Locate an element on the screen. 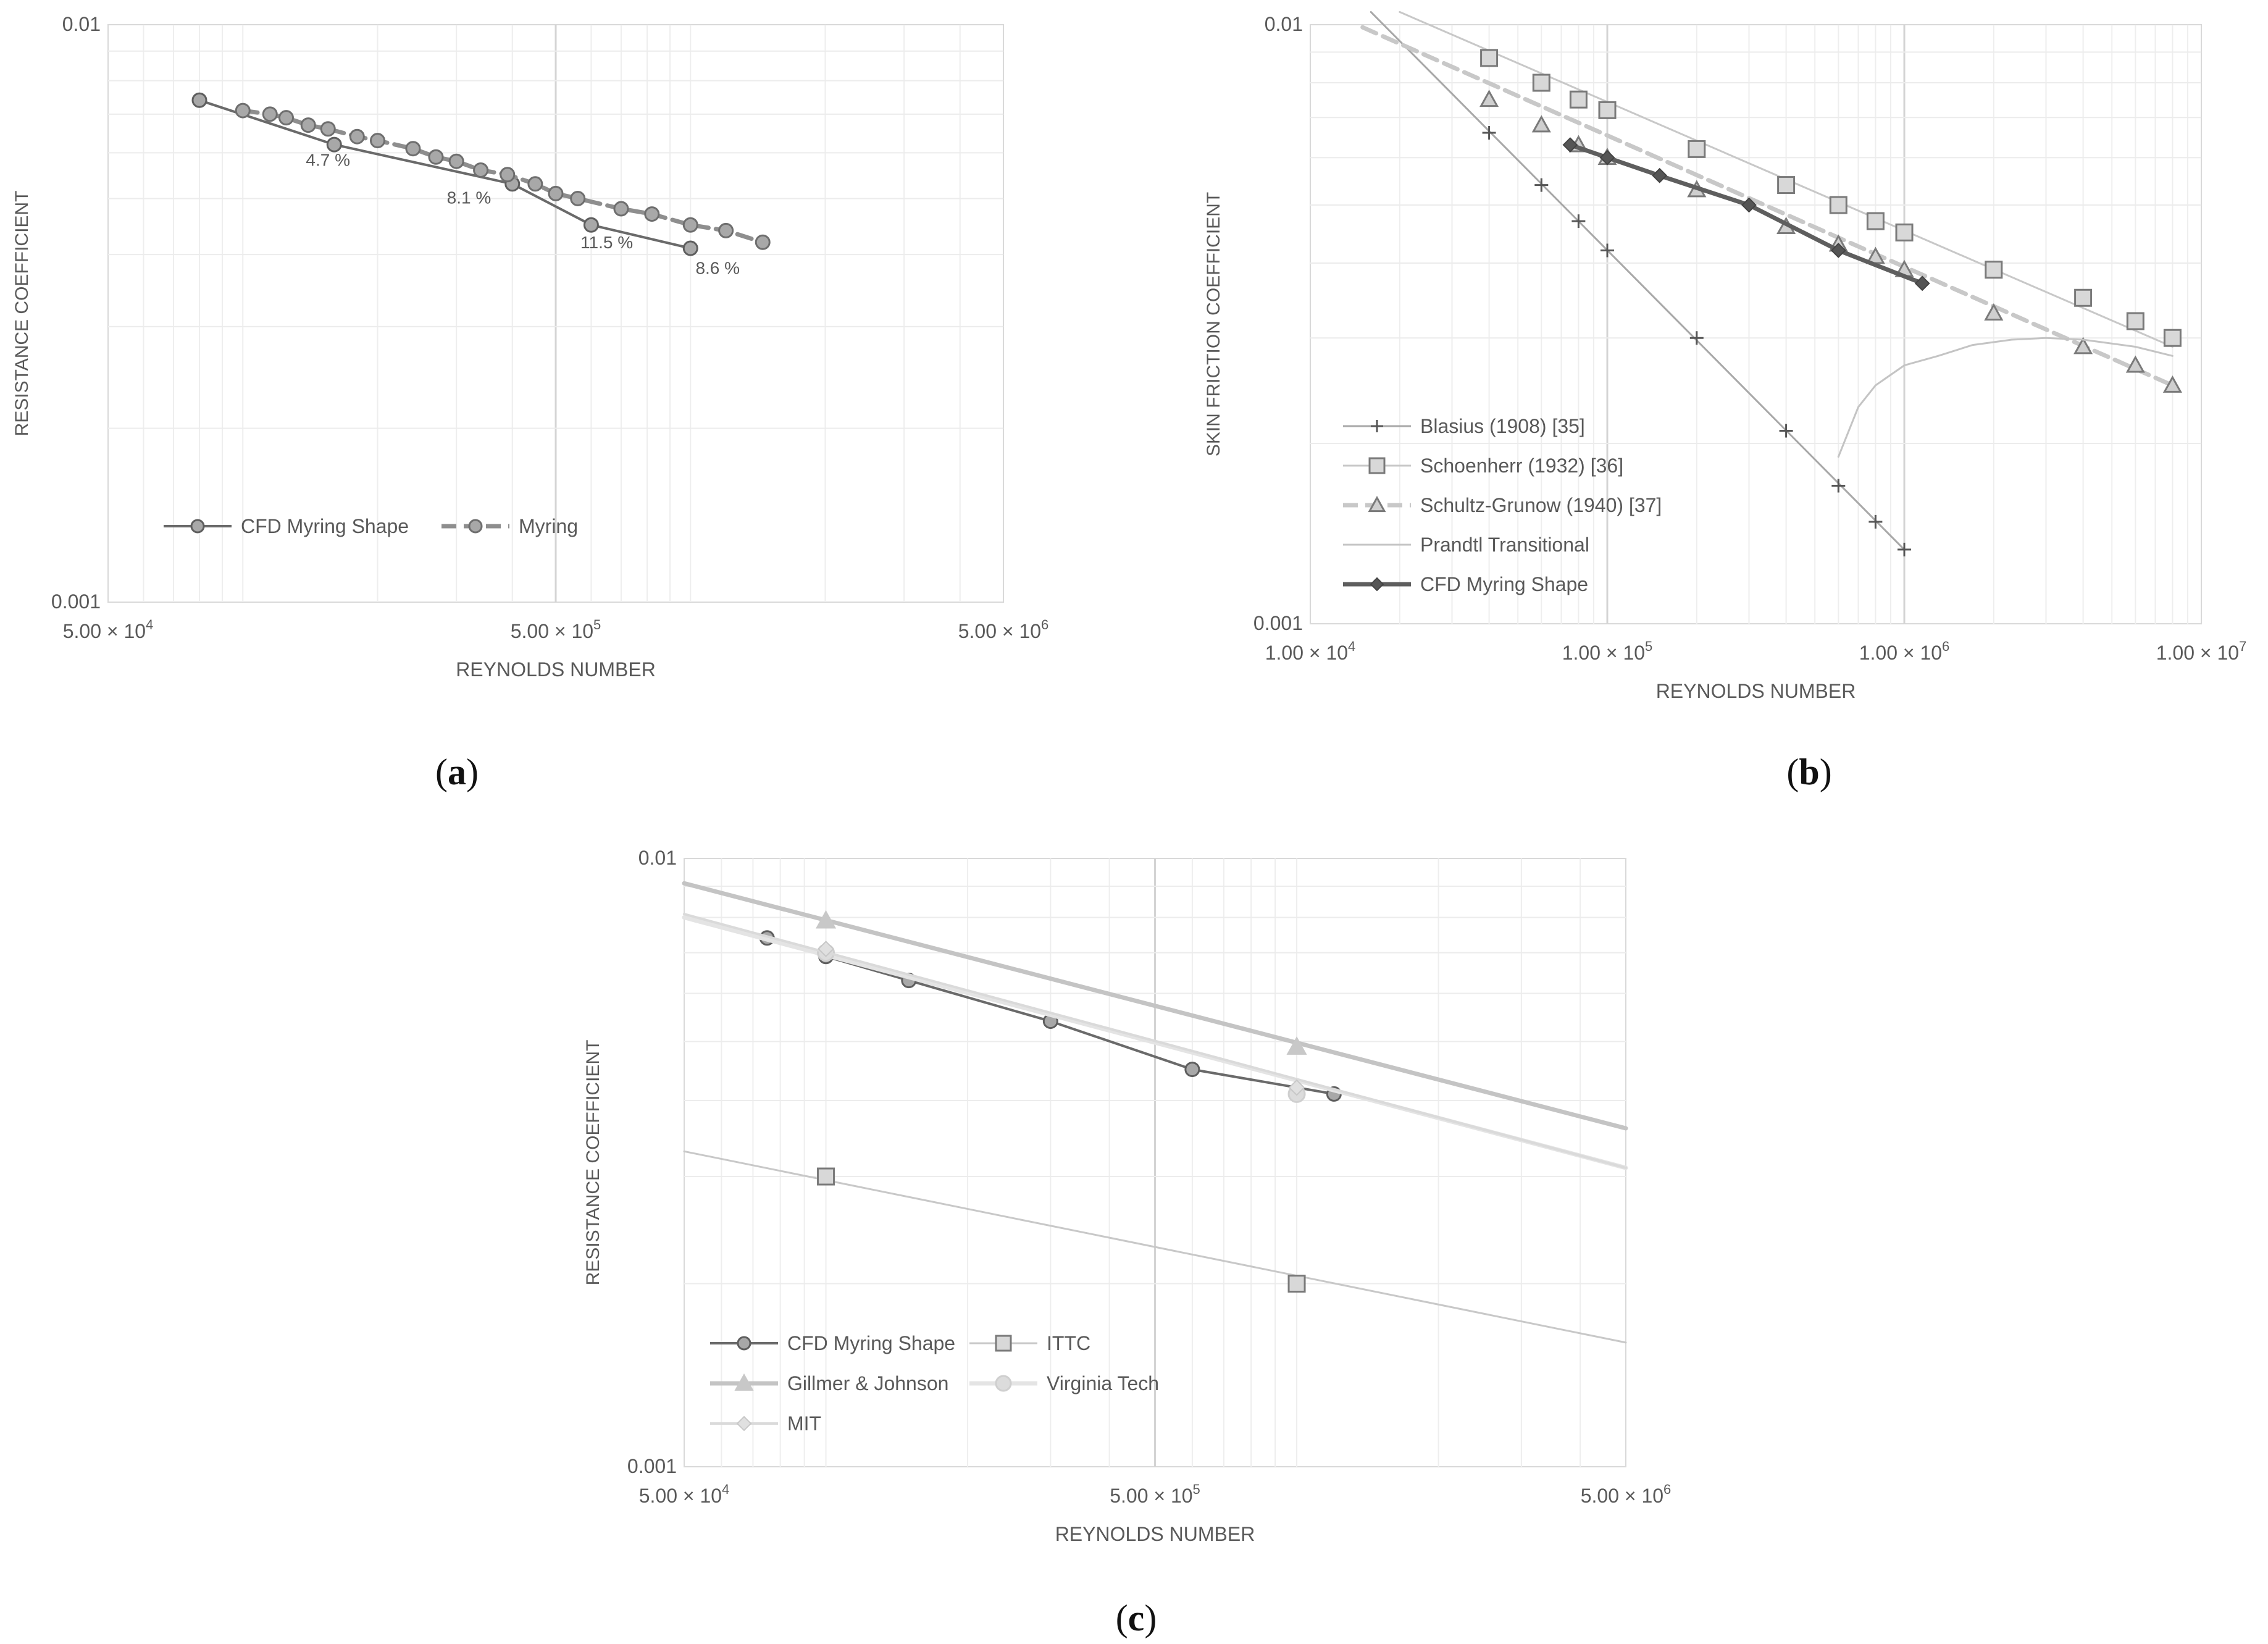 The image size is (2268, 1644). data-label: 8.6 % is located at coordinates (717, 268).